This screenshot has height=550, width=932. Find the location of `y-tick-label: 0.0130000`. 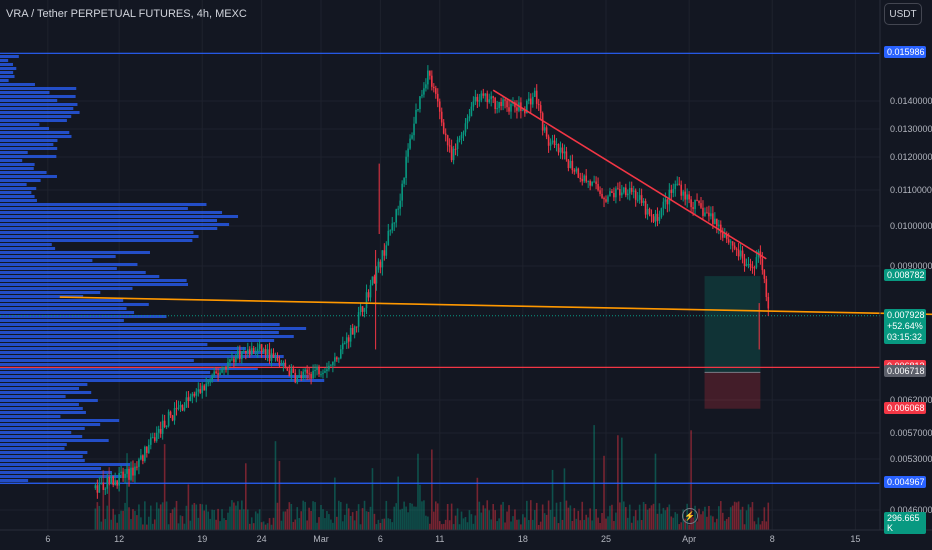

y-tick-label: 0.0130000 is located at coordinates (911, 129).